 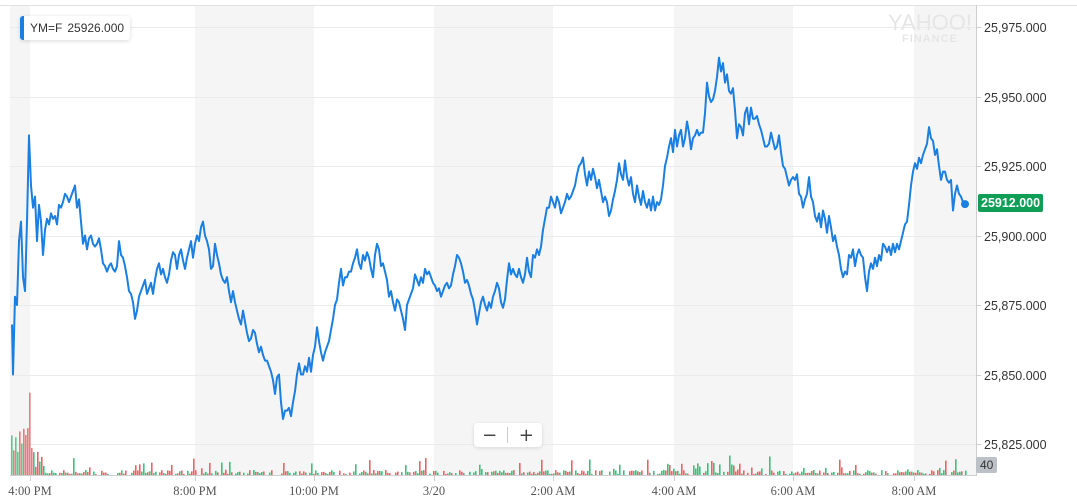 What do you see at coordinates (1015, 166) in the screenshot?
I see `y-tick-label: 25,925.000` at bounding box center [1015, 166].